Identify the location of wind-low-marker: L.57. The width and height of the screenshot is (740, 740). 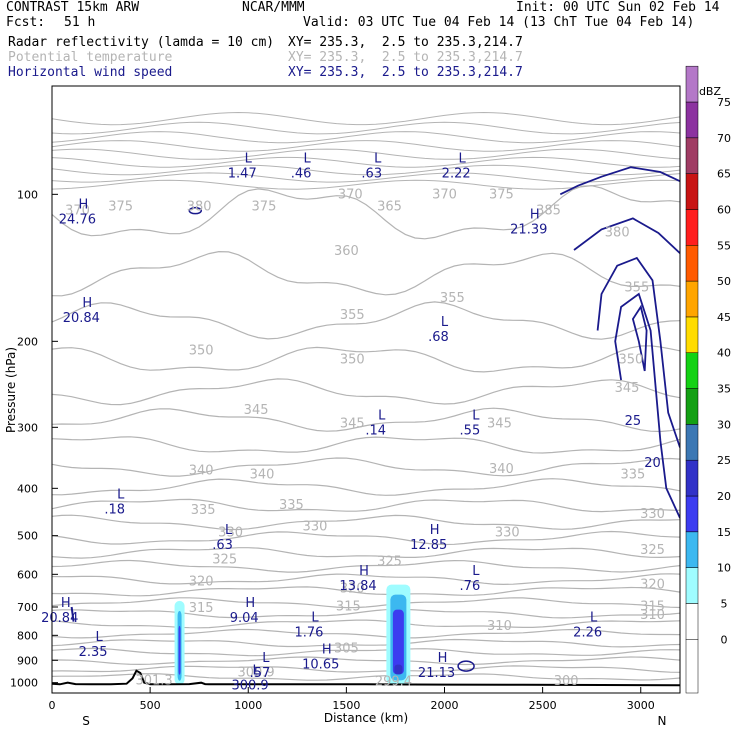
(260, 666).